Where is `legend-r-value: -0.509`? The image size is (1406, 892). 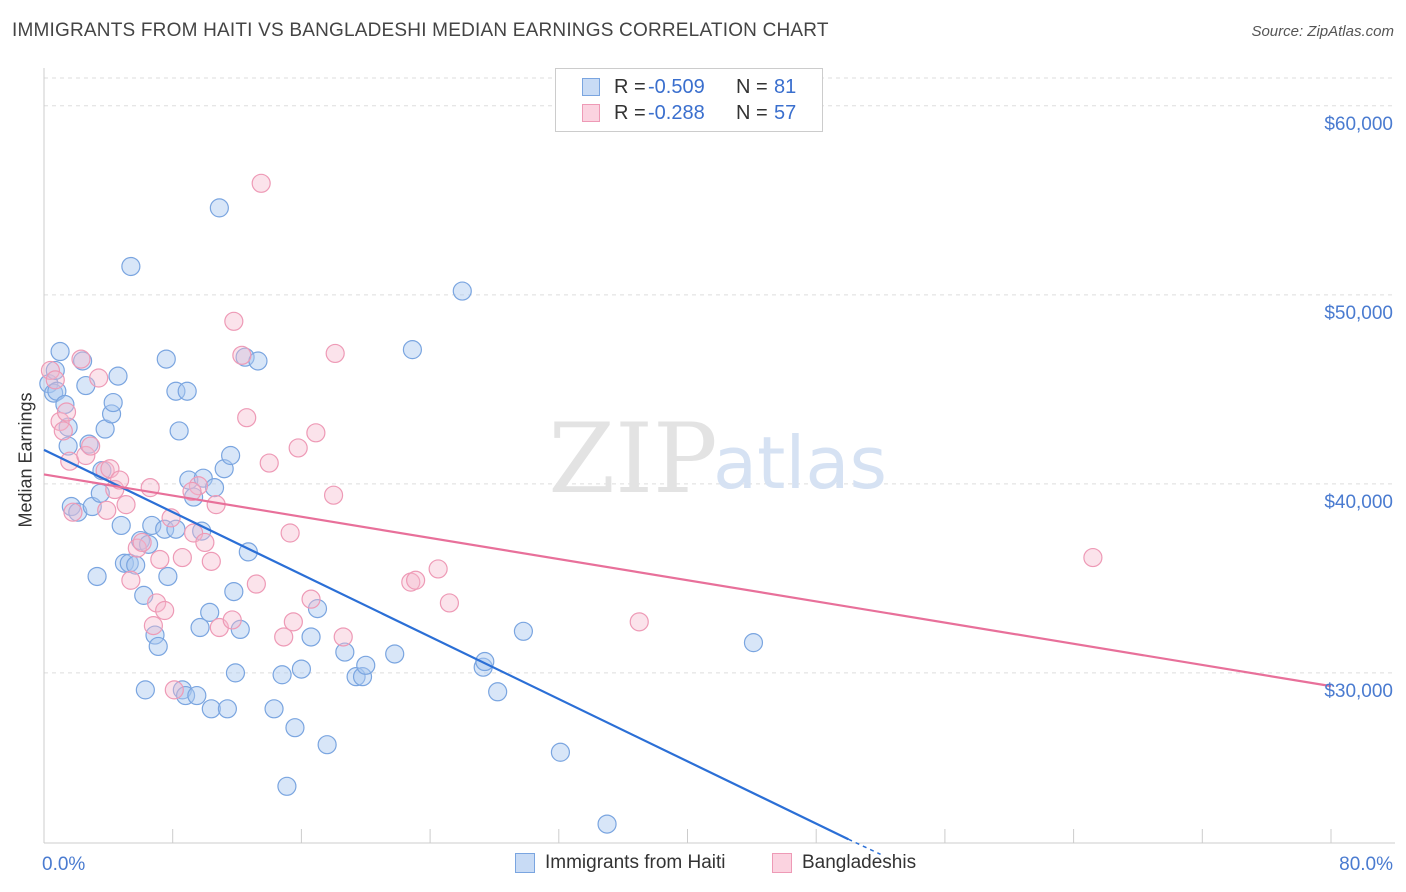
legend-r-value: -0.509 is located at coordinates (676, 87).